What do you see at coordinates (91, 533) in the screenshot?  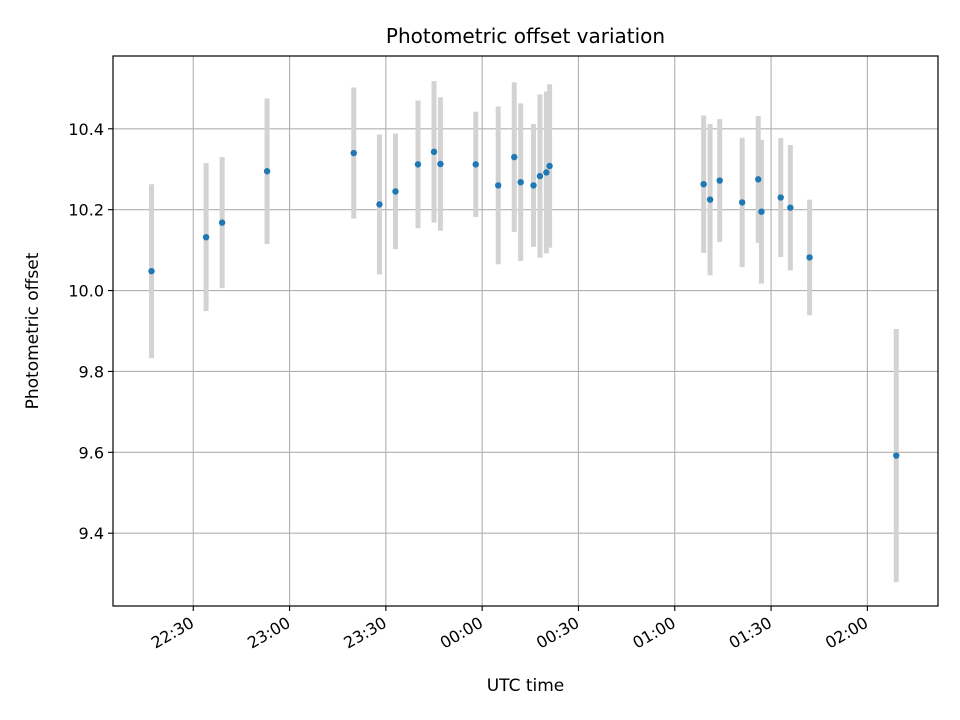 I see `y-tick-label: 9.4` at bounding box center [91, 533].